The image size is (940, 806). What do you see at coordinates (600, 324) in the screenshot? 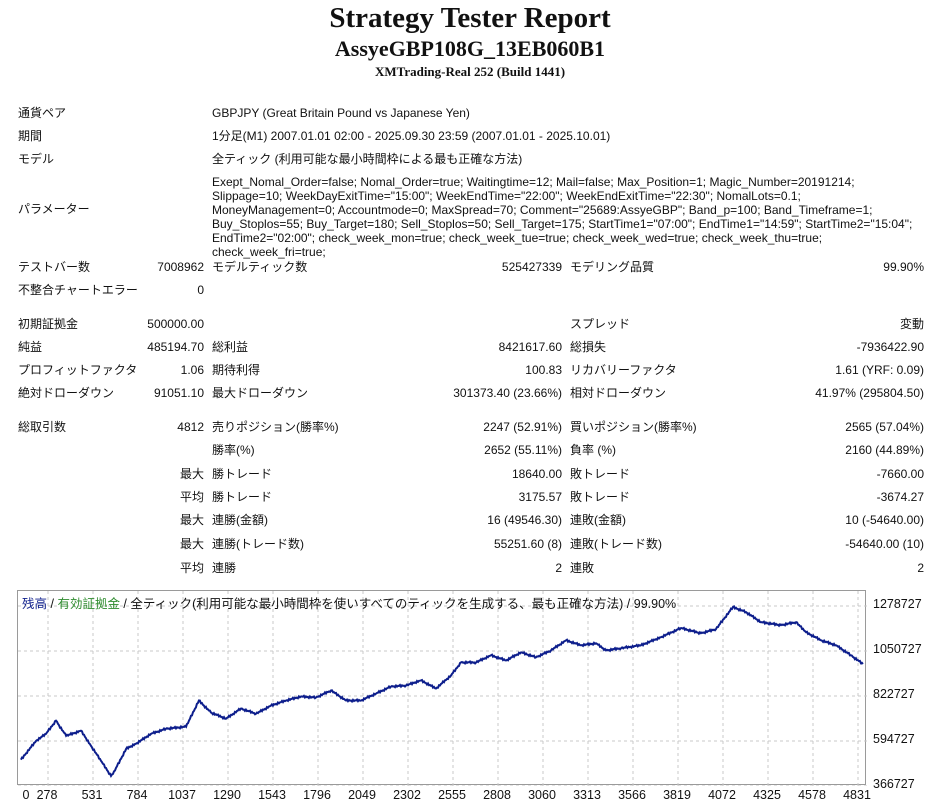
I see `stat-label-3: スプレッド` at bounding box center [600, 324].